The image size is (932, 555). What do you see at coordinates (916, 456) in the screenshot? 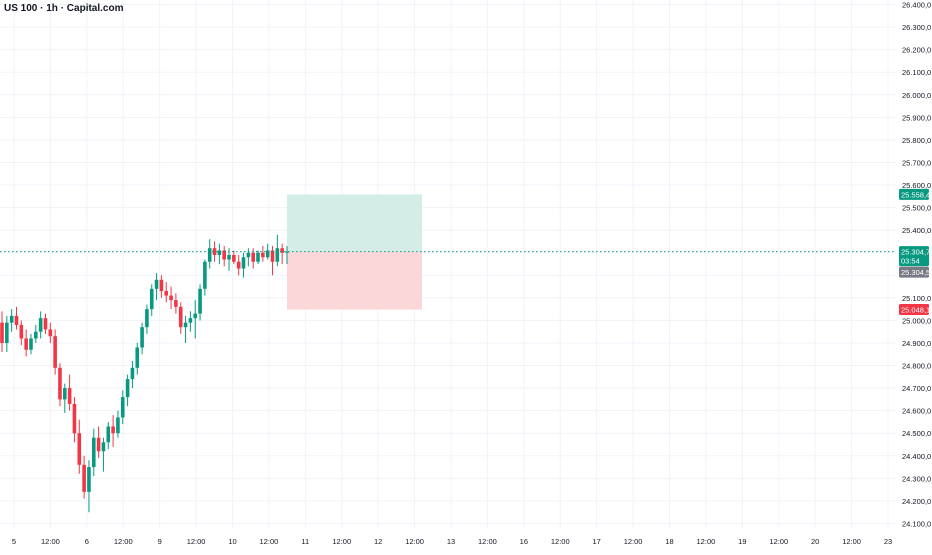
I see `price-tick-label: 24.400,0` at bounding box center [916, 456].